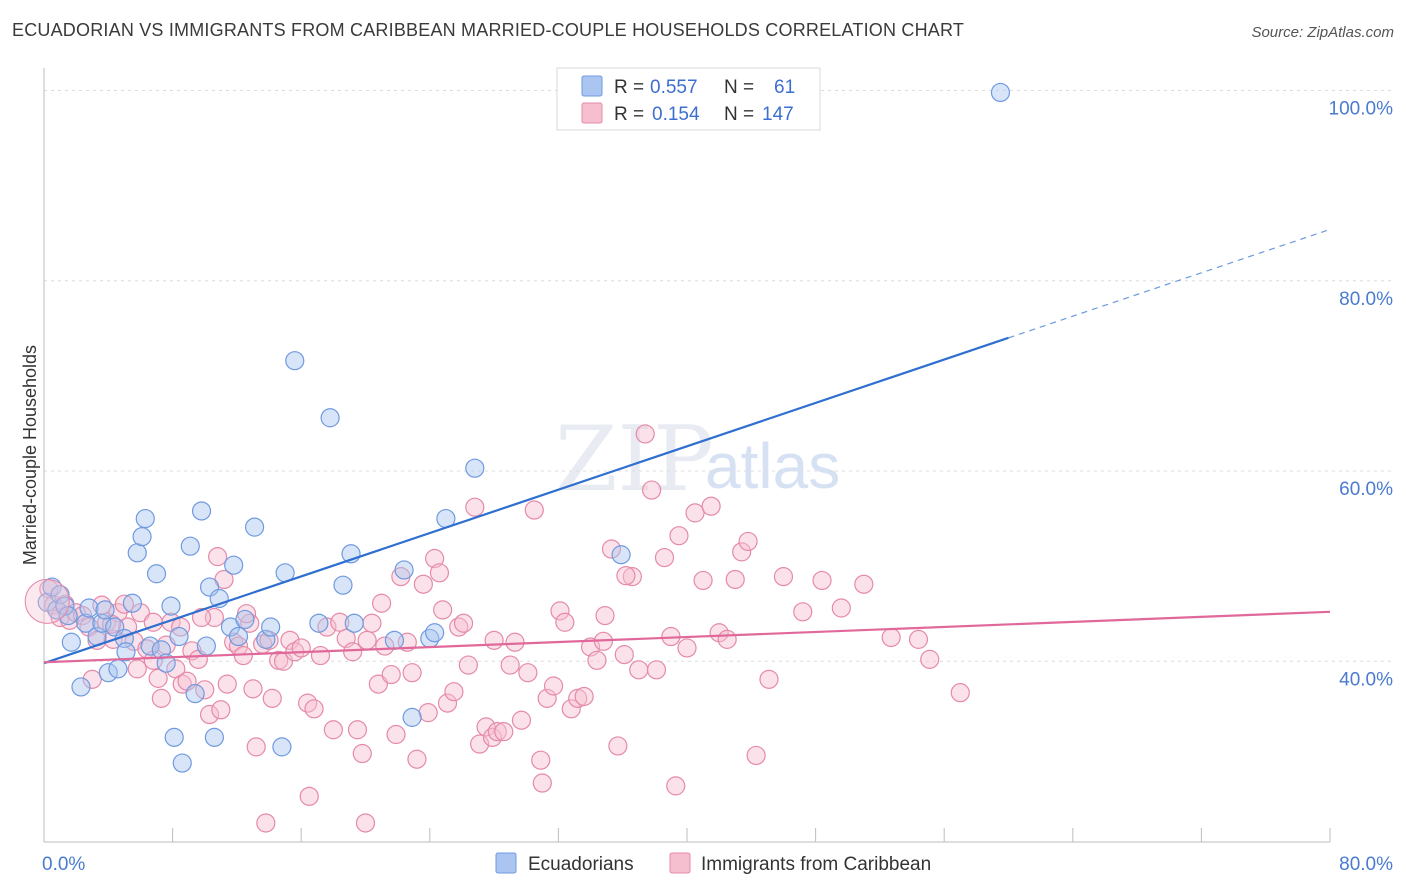 The height and width of the screenshot is (892, 1406). Describe the element at coordinates (1366, 489) in the screenshot. I see `y-tick-label: 60.0%` at that location.